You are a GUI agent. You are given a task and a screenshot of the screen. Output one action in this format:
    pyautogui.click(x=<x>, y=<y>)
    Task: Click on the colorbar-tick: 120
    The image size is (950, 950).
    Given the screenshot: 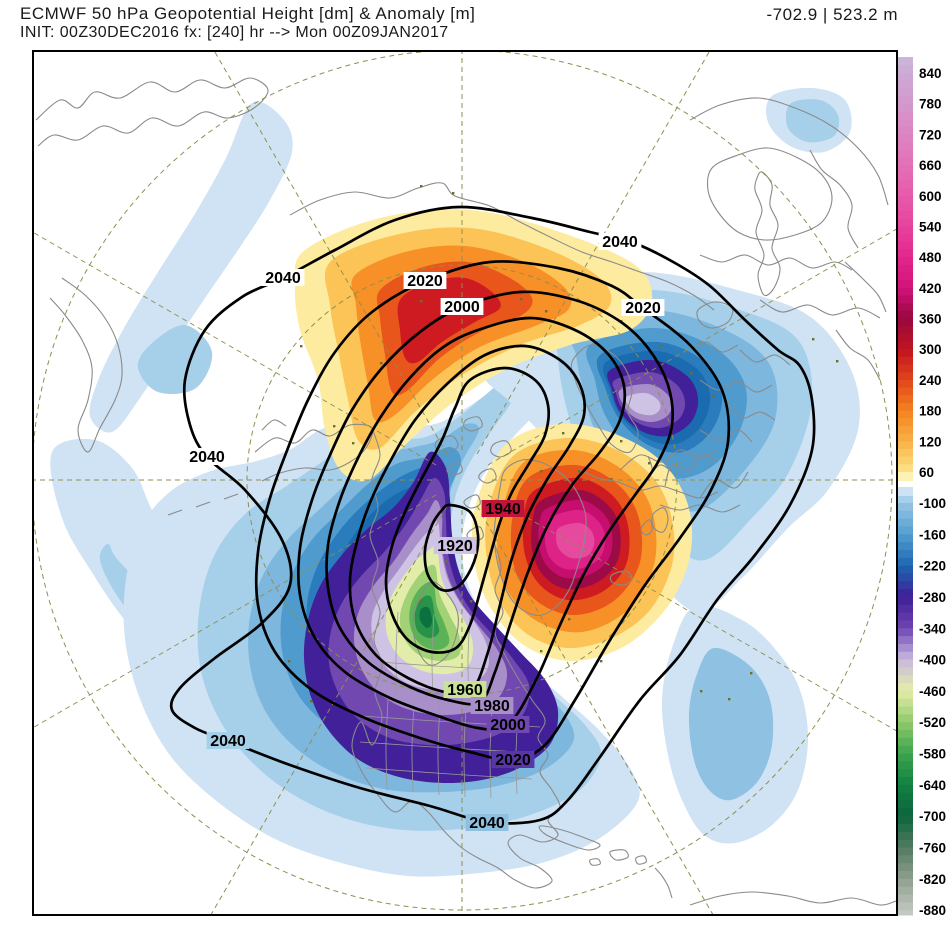 What is the action you would take?
    pyautogui.click(x=930, y=441)
    